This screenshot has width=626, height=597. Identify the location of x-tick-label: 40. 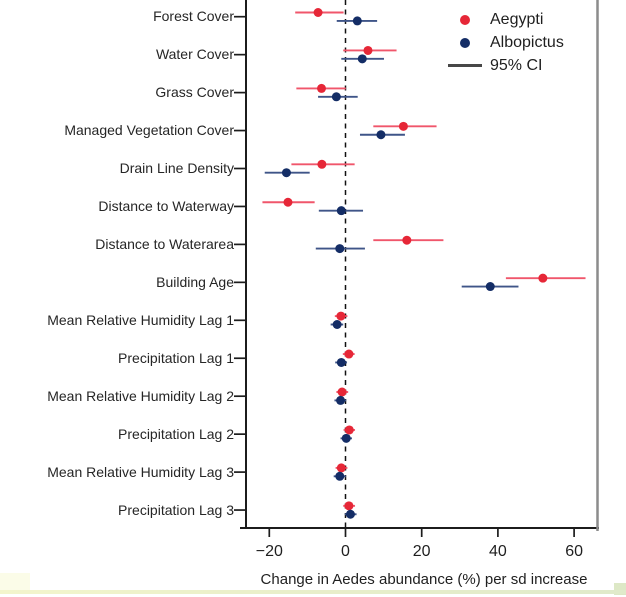
(497, 551).